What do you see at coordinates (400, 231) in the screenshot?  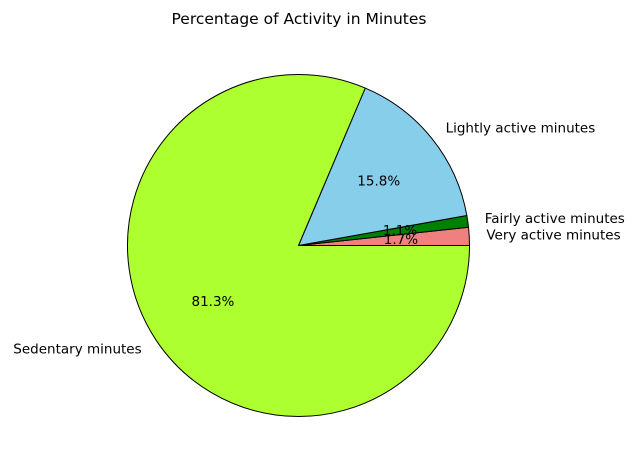 I see `slice-percent-fairly-active-minutes: 1.1%` at bounding box center [400, 231].